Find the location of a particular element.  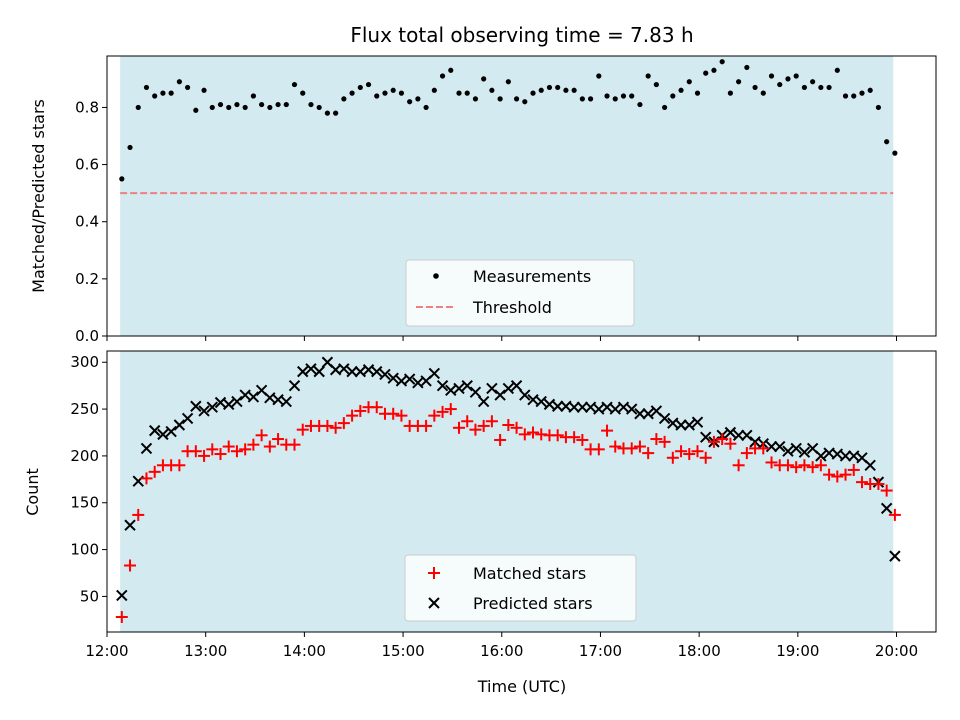

x-tick-label: 18:00 is located at coordinates (699, 651).